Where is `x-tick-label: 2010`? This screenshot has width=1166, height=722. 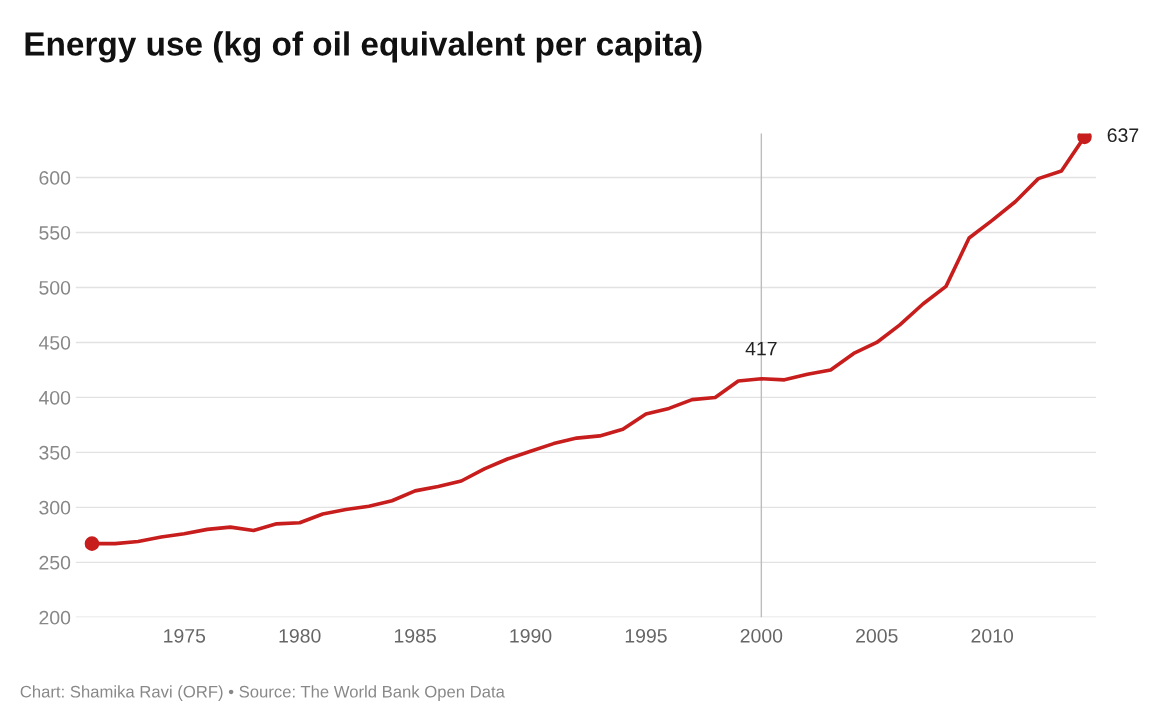
x-tick-label: 2010 is located at coordinates (992, 635).